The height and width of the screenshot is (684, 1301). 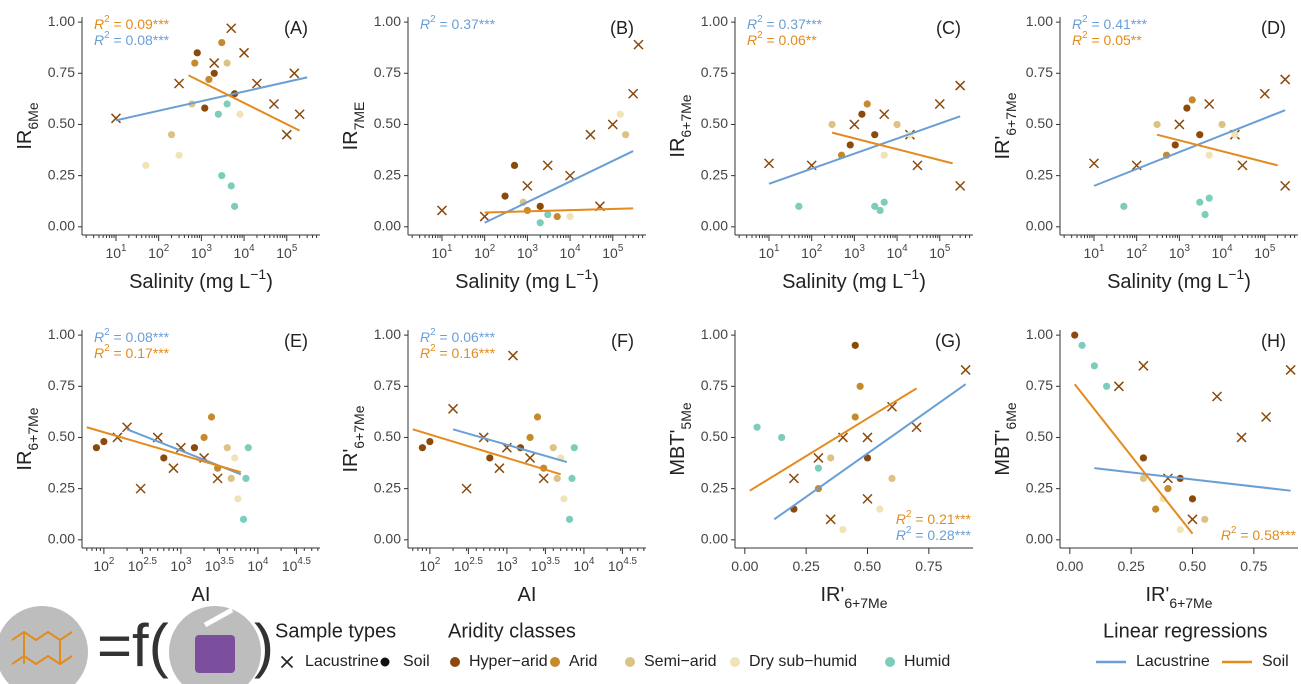 What do you see at coordinates (1115, 40) in the screenshot?
I see `r2-annotation-part: = 0.05**` at bounding box center [1115, 40].